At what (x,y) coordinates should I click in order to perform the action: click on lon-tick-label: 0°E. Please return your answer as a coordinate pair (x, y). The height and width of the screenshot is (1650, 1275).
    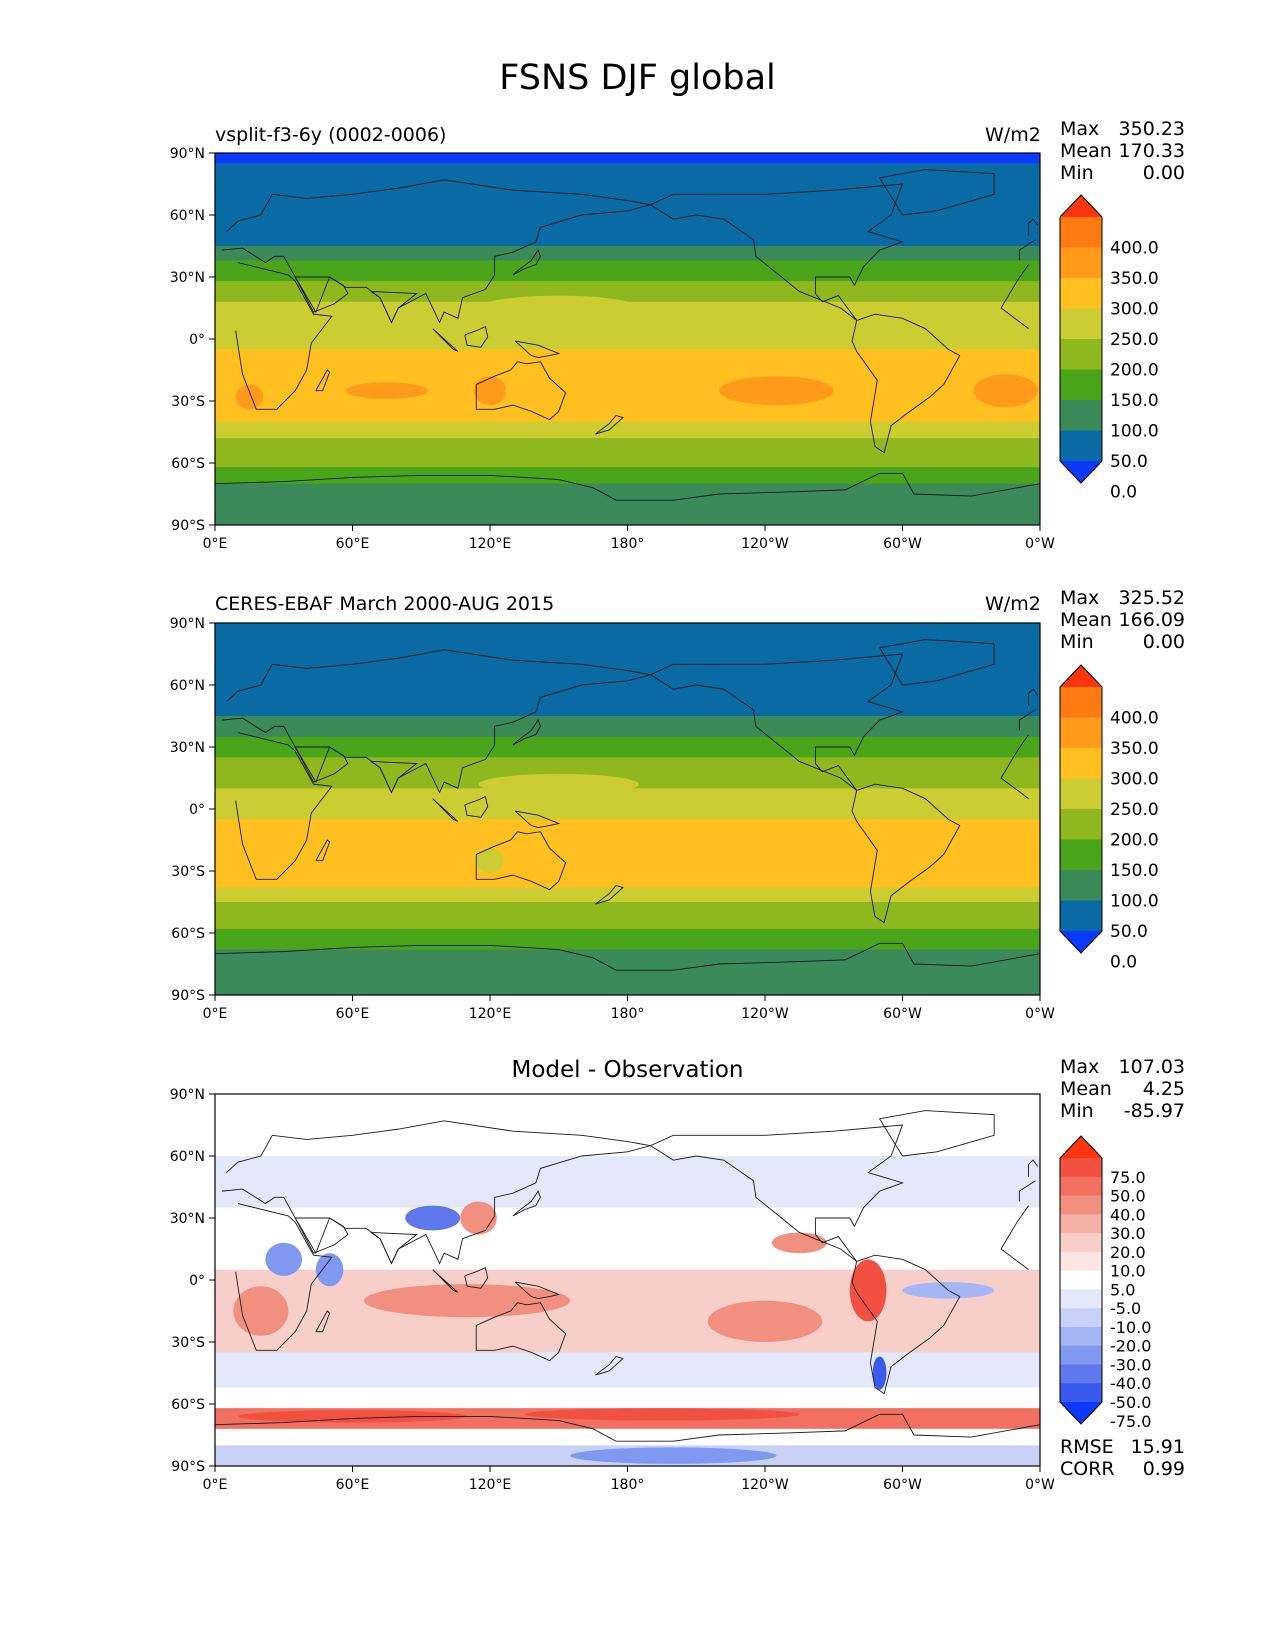
    Looking at the image, I should click on (215, 1485).